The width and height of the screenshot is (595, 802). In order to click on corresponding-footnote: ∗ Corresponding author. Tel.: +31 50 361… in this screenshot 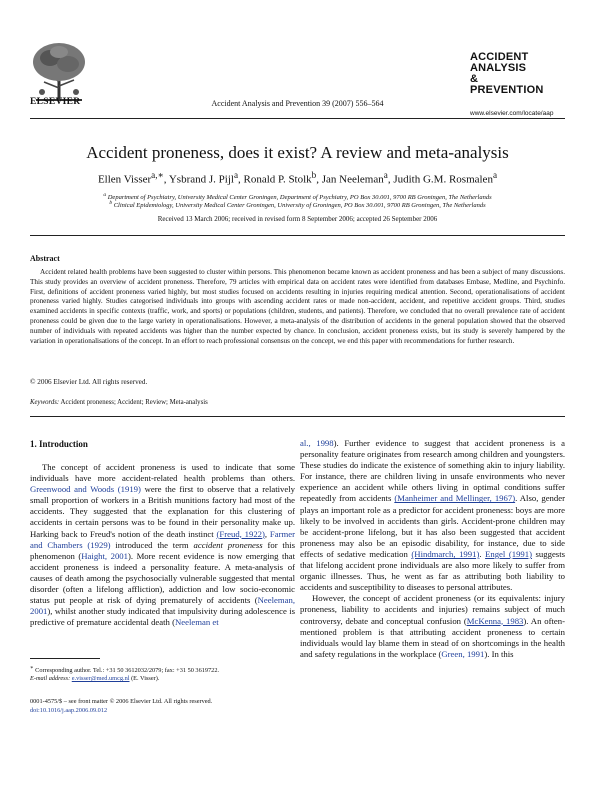, I will do `click(162, 674)`.